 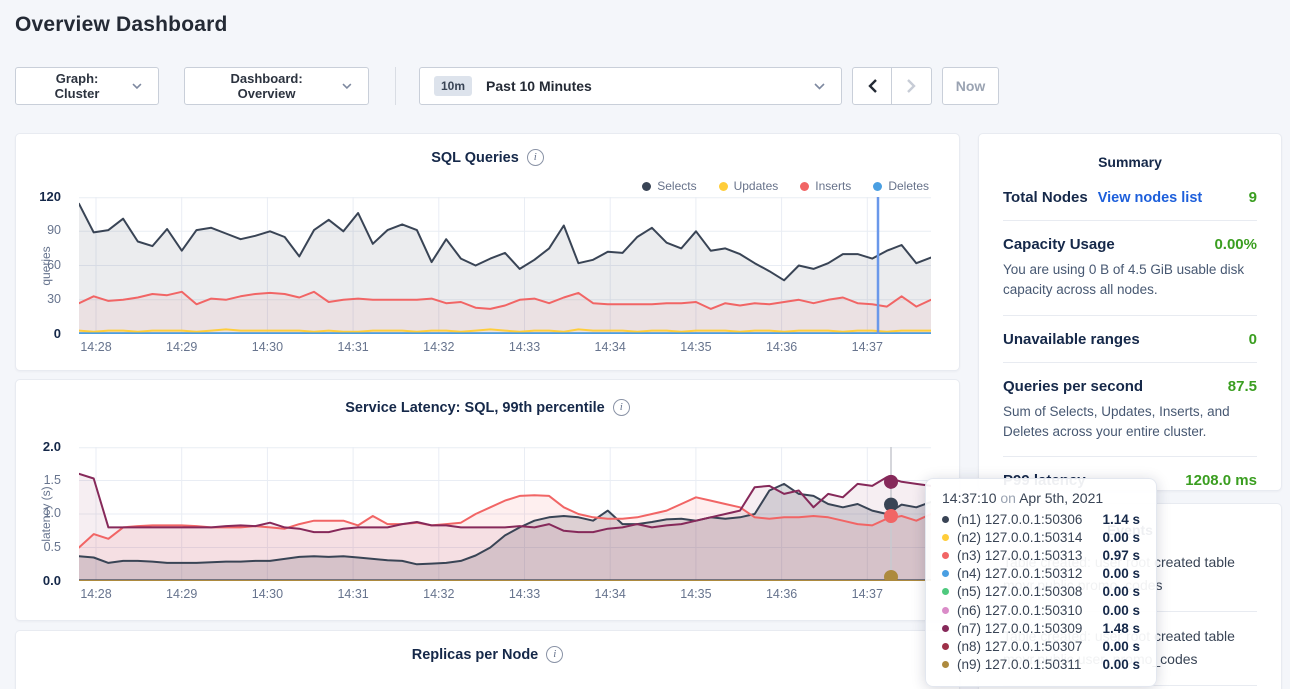 What do you see at coordinates (1020, 519) in the screenshot?
I see `node-address: (n1) 127.0.0.1:50306` at bounding box center [1020, 519].